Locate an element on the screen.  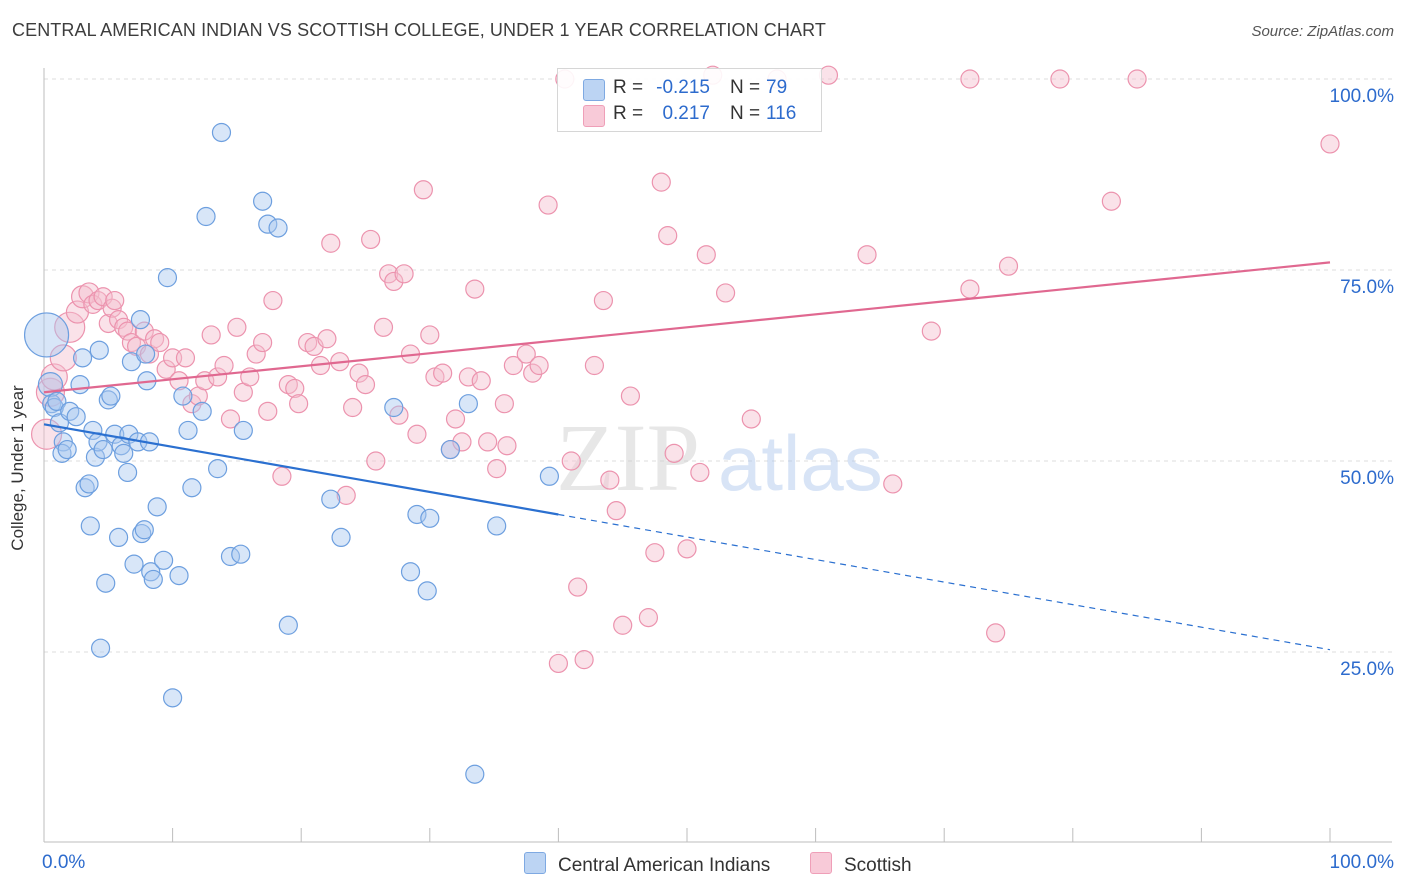
watermark-atlas: atlas is located at coordinates (800, 463).